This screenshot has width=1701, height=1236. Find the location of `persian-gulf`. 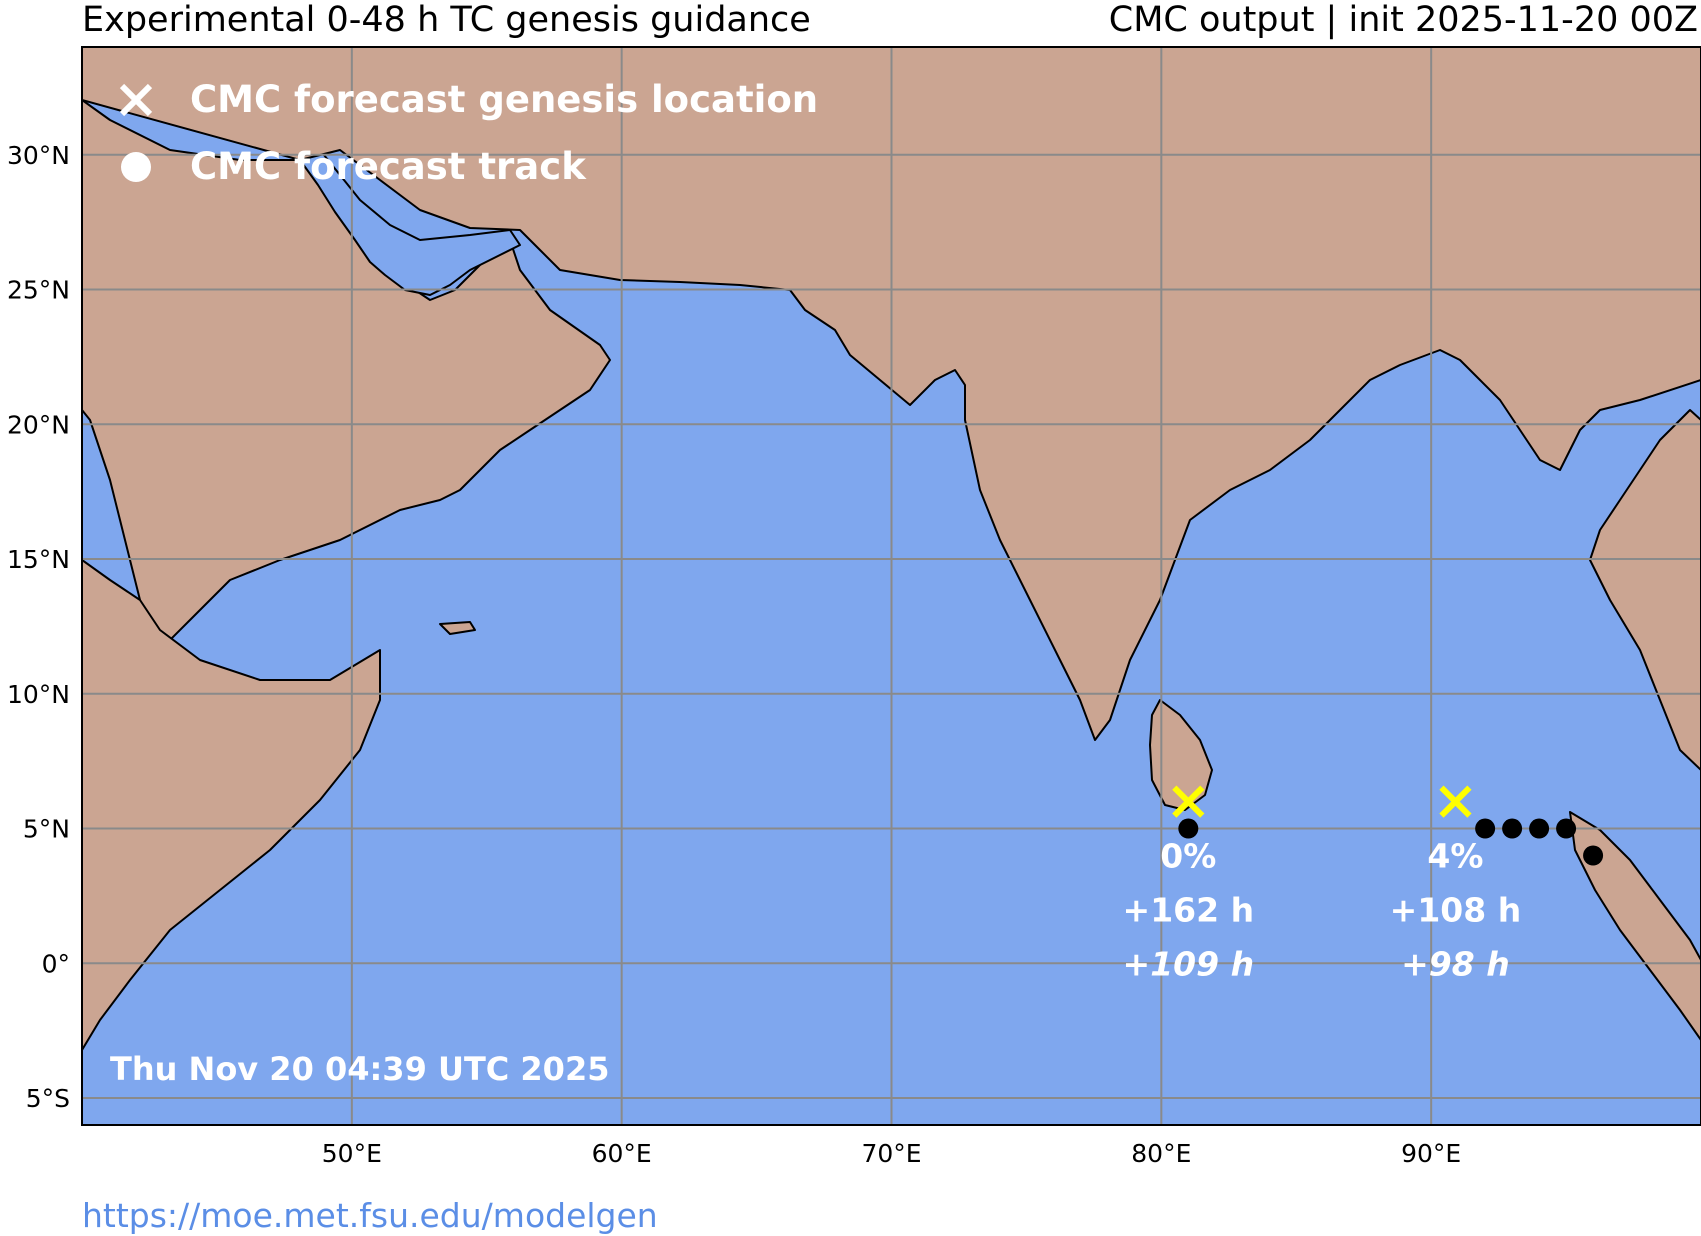

persian-gulf is located at coordinates (410, 222).